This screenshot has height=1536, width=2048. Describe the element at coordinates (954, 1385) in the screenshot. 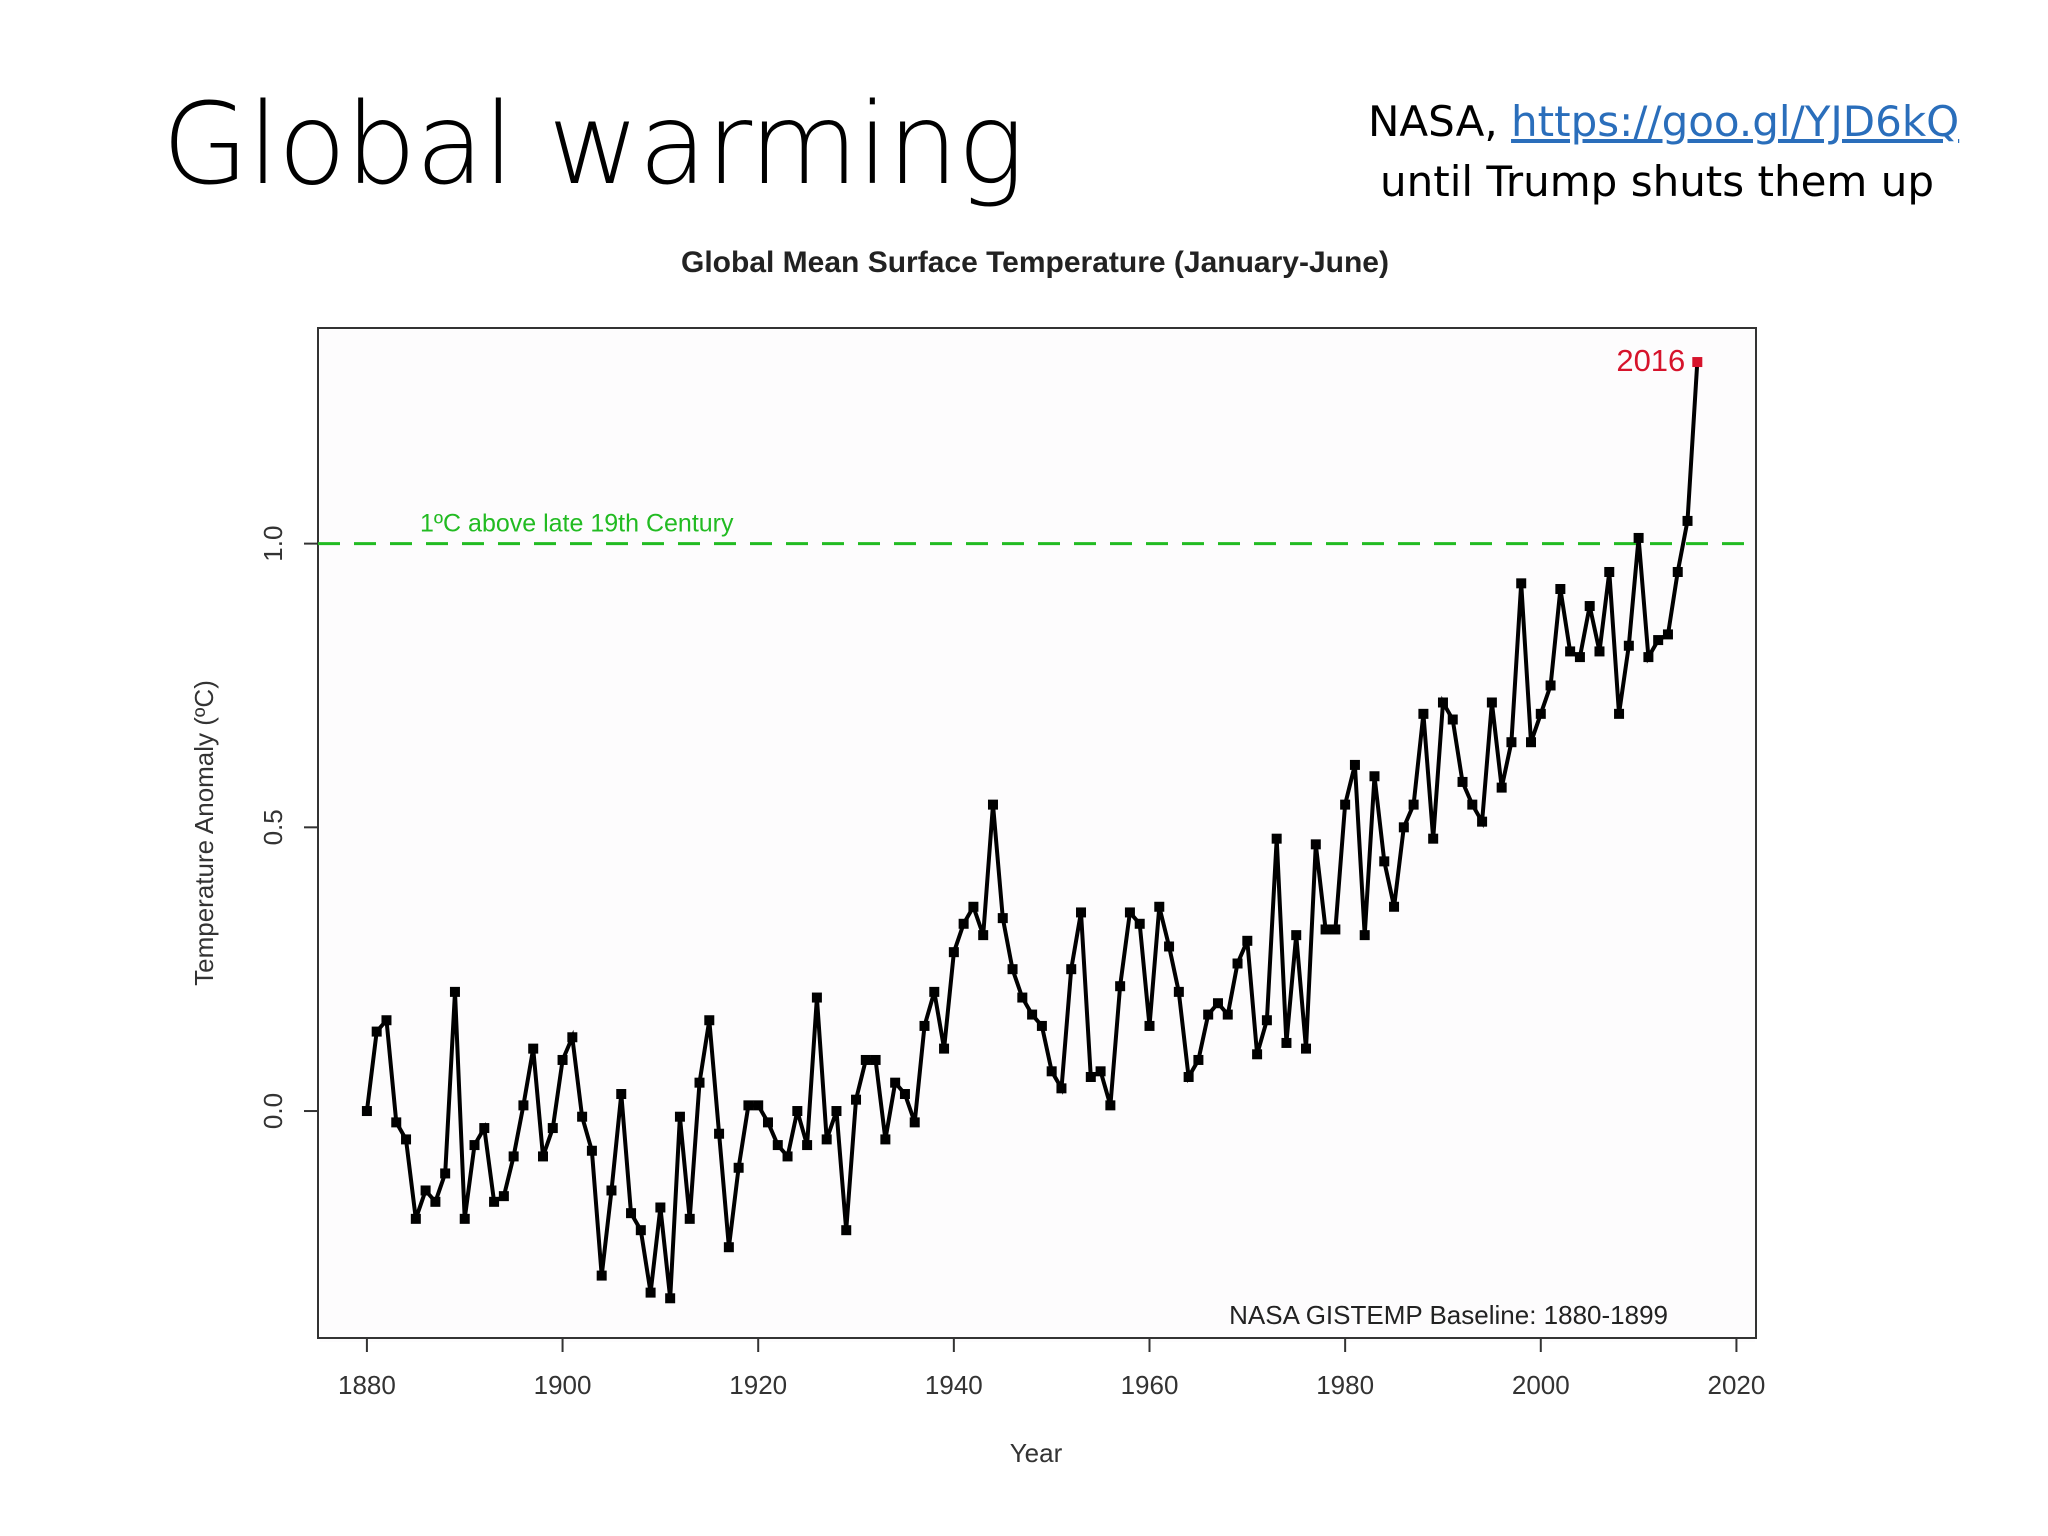

I see `x-tick-label: 1940` at that location.